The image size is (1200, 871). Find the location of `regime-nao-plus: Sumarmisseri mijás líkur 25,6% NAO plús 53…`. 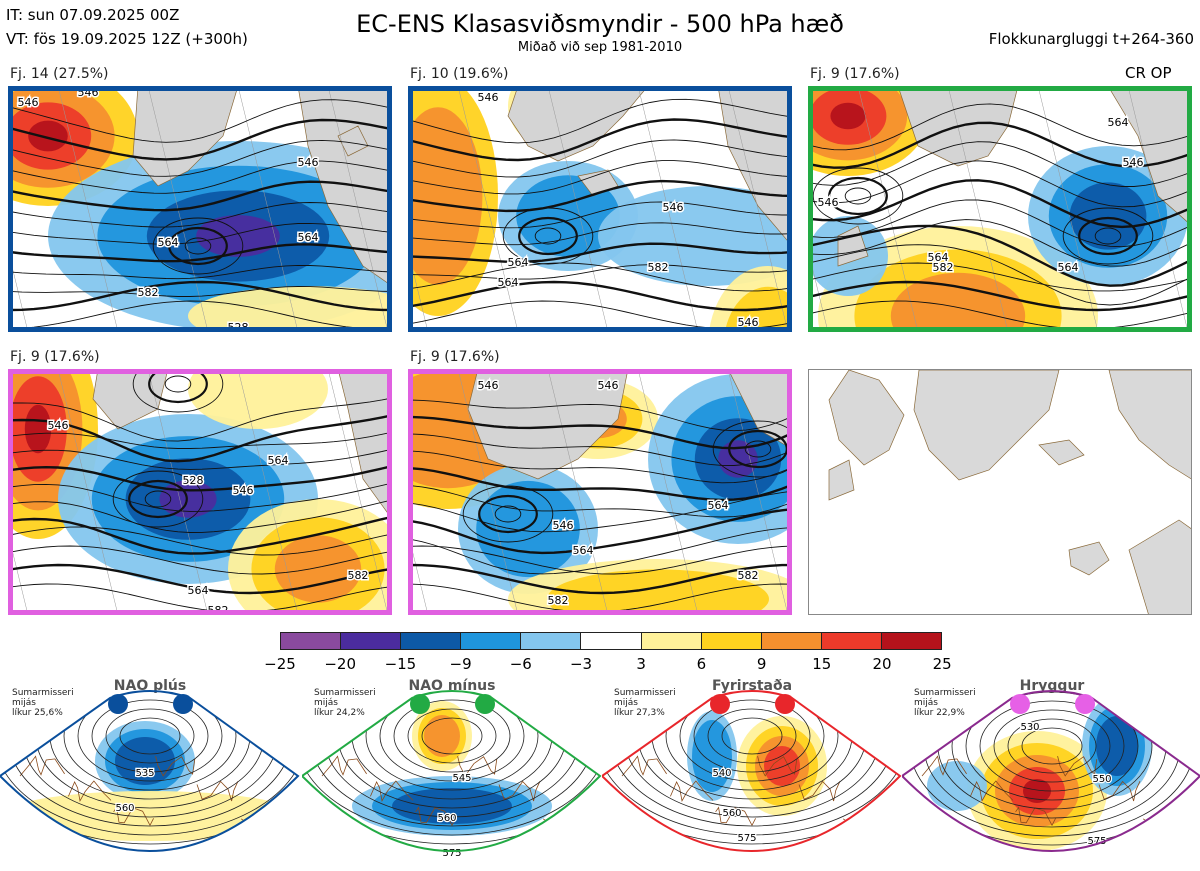

regime-nao-plus: Sumarmisseri mijás líkur 25,6% NAO plús 53… is located at coordinates (150, 773).